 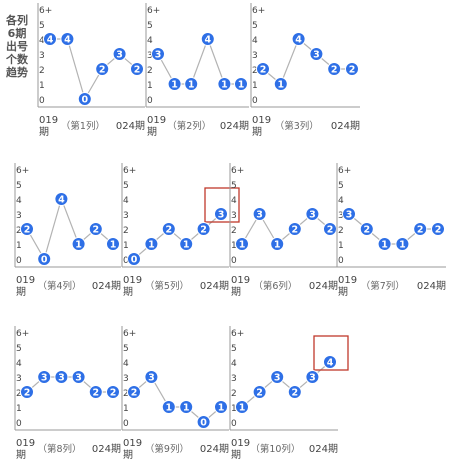 I want to click on chart-caption: （第2列）, so click(x=189, y=126).